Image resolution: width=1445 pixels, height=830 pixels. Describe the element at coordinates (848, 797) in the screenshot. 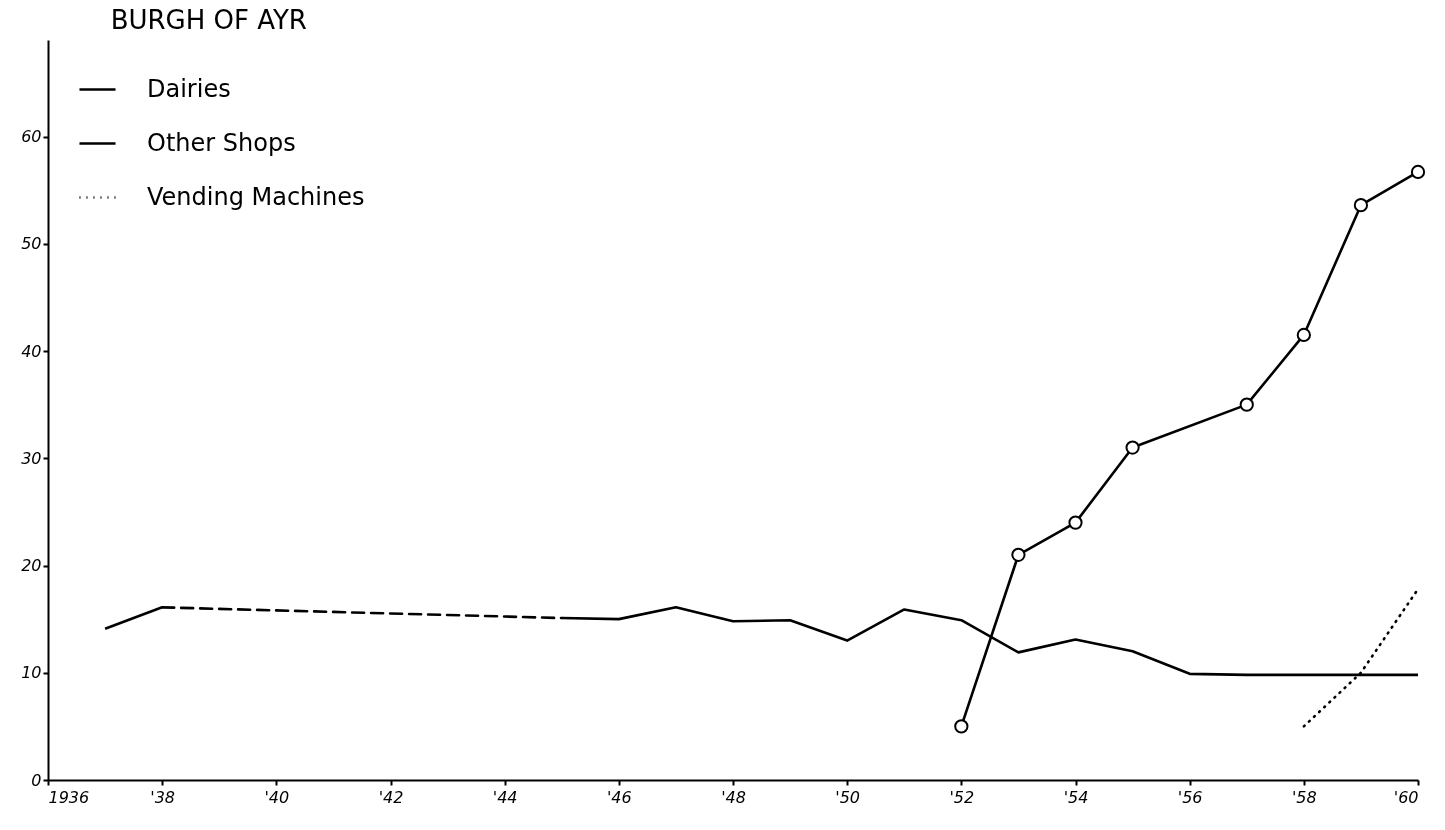

I see `x-tick-label: '50` at that location.